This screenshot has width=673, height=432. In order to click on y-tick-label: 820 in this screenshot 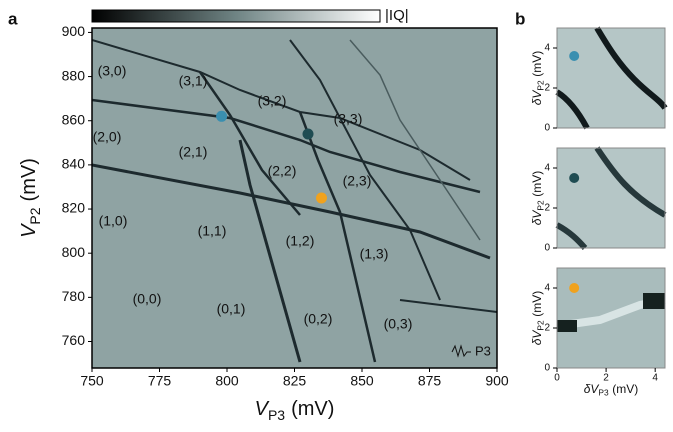, I will do `click(74, 208)`.